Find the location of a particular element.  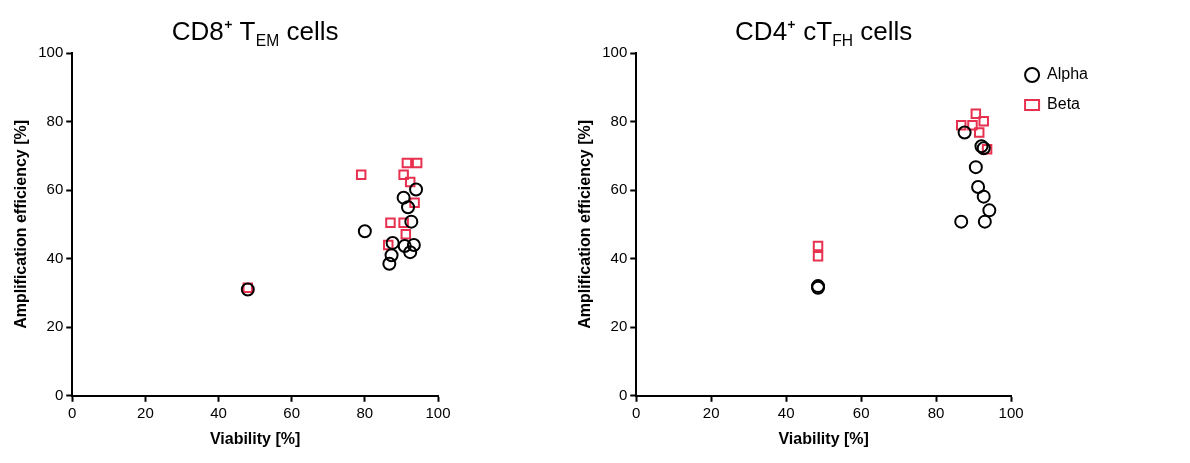

legend-label: Beta is located at coordinates (1064, 104).